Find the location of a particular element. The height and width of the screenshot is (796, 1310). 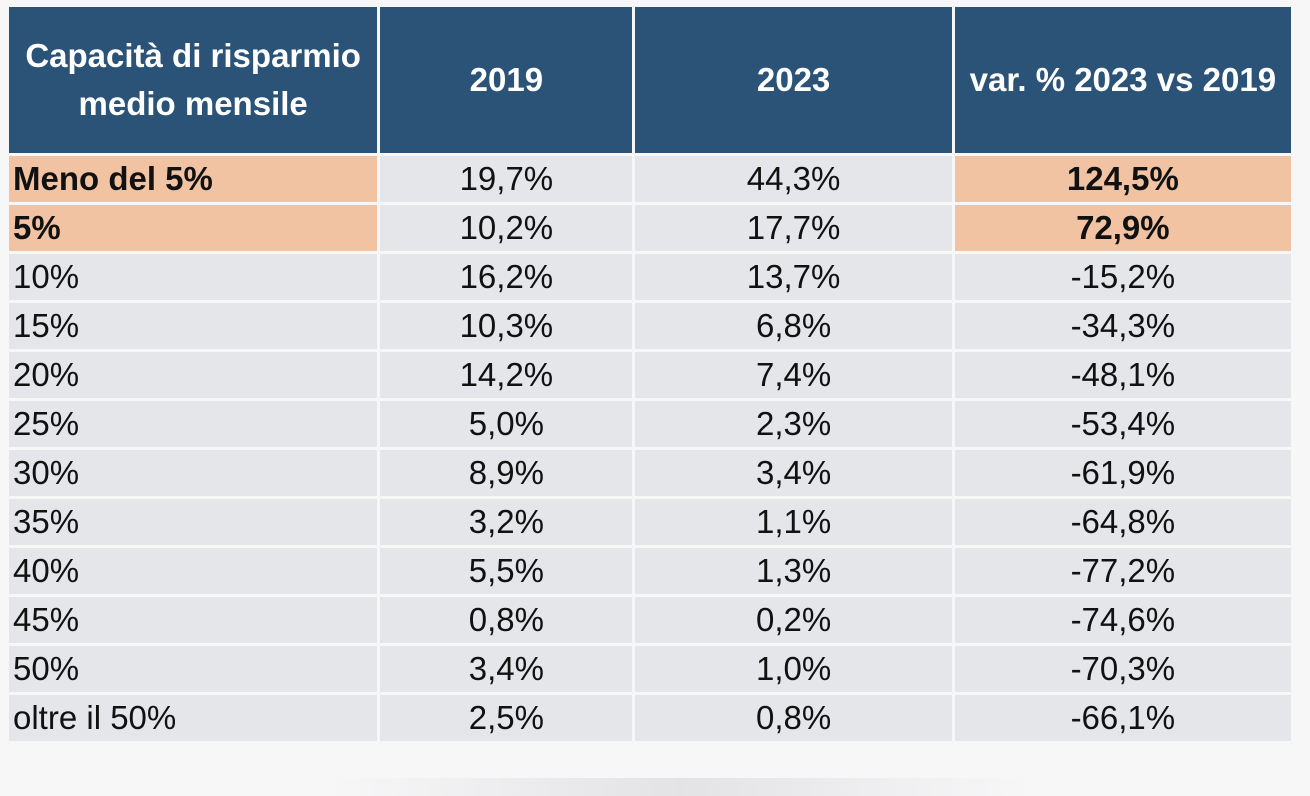

cell-variation: 72,9% is located at coordinates (1122, 228).